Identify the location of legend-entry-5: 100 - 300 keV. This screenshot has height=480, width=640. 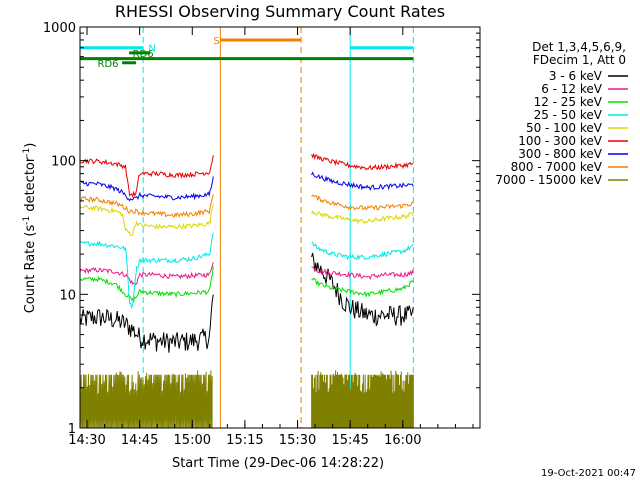
(560, 141).